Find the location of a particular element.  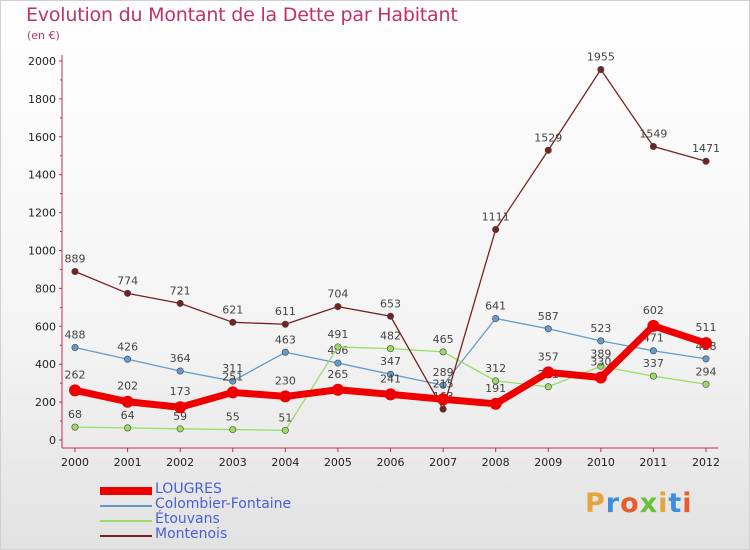

data-label: 721 is located at coordinates (180, 290).